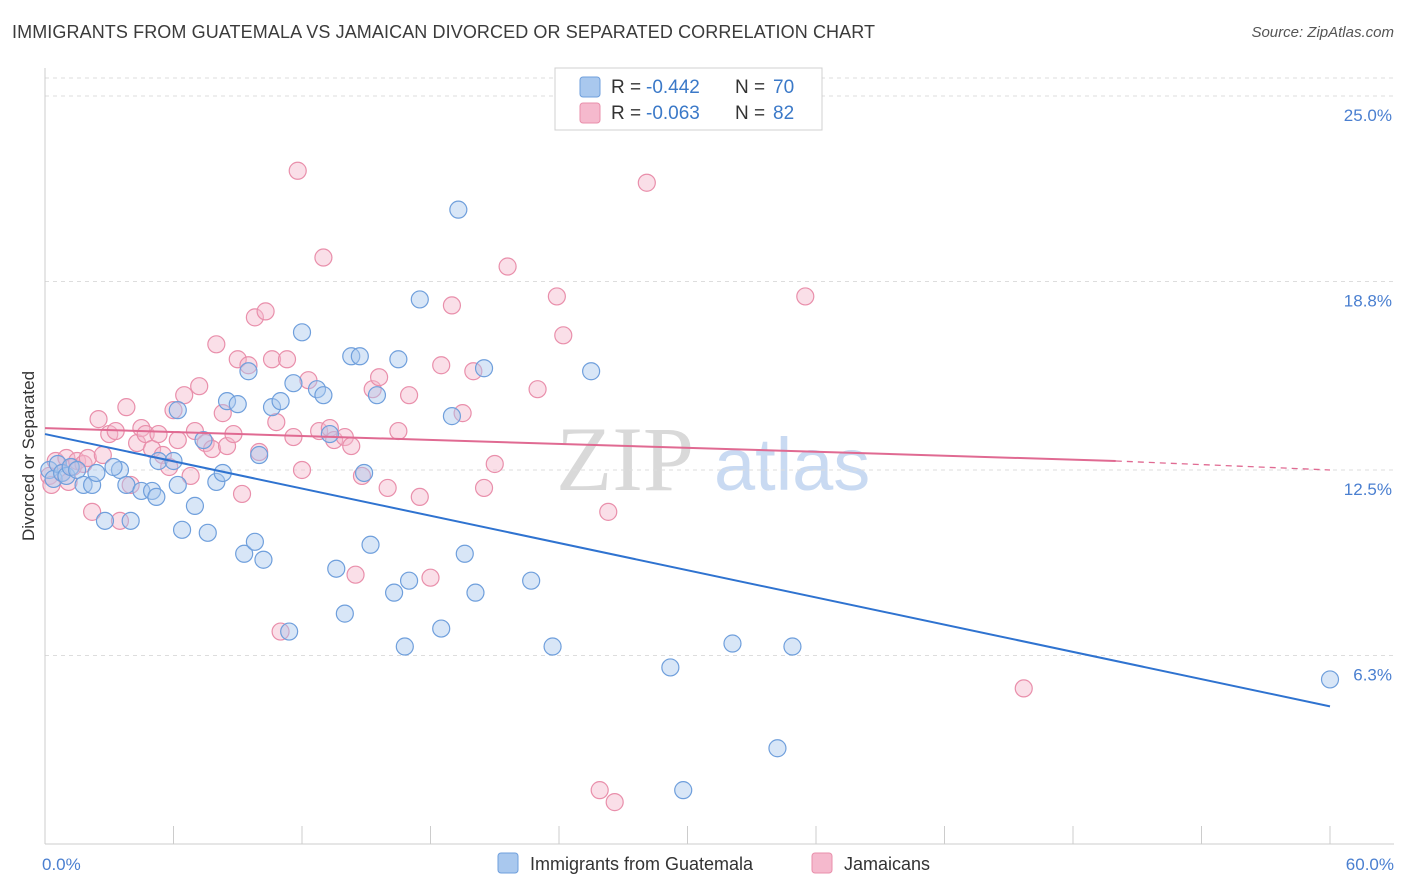  Describe the element at coordinates (1372, 674) in the screenshot. I see `y-tick-label: 6.3%` at that location.